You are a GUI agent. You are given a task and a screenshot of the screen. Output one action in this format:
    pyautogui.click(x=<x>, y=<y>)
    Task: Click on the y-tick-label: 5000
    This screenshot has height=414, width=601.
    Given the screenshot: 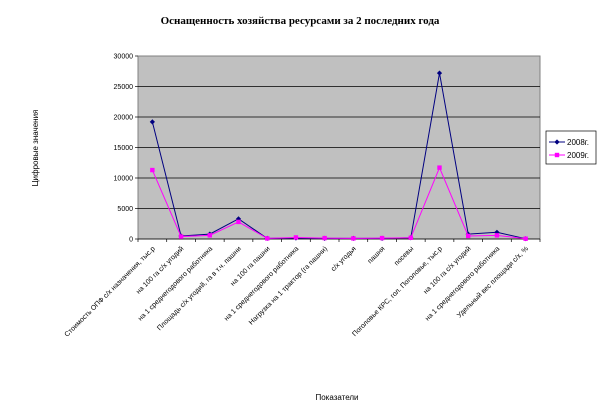 What is the action you would take?
    pyautogui.click(x=125, y=209)
    